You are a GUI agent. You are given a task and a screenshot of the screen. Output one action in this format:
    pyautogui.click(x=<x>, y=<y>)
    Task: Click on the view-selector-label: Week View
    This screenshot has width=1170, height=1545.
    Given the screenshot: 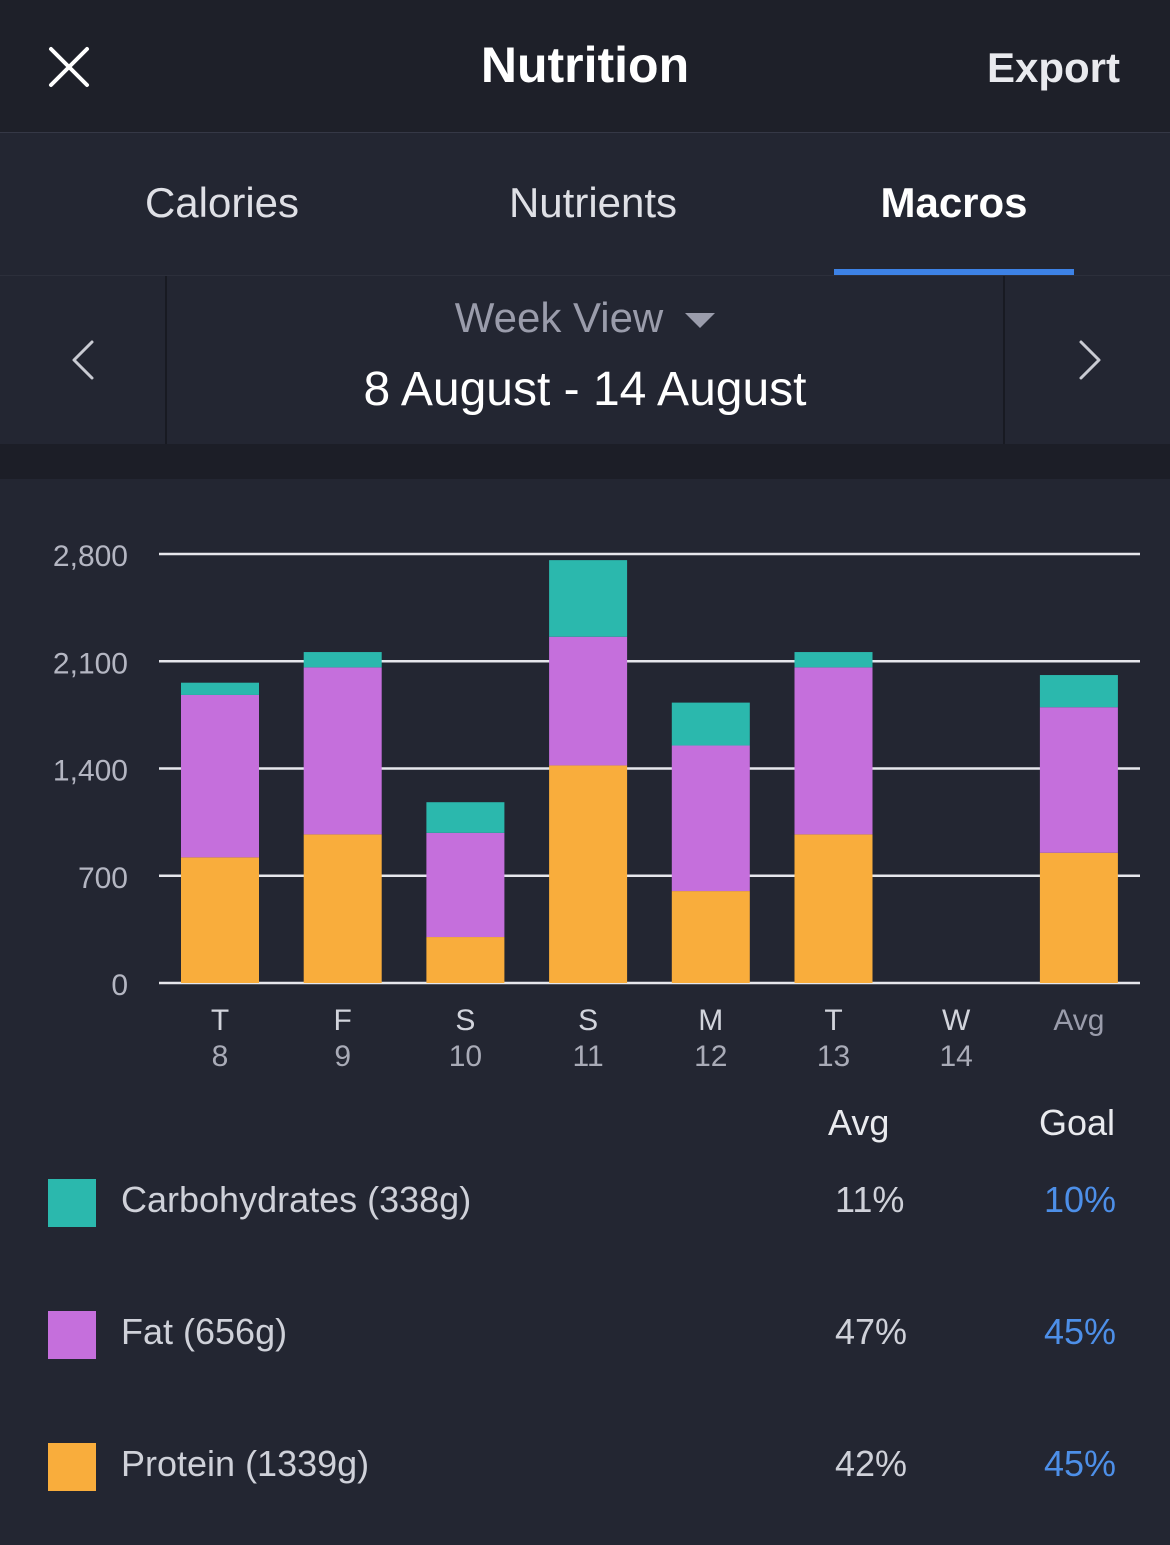 What is the action you would take?
    pyautogui.click(x=559, y=317)
    